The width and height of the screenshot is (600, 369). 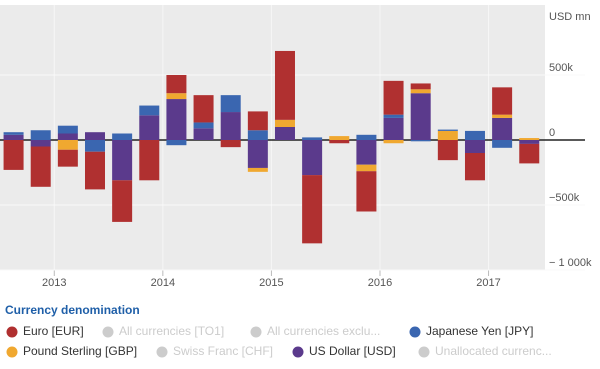 I want to click on x-tick-label: 2017, so click(x=488, y=283).